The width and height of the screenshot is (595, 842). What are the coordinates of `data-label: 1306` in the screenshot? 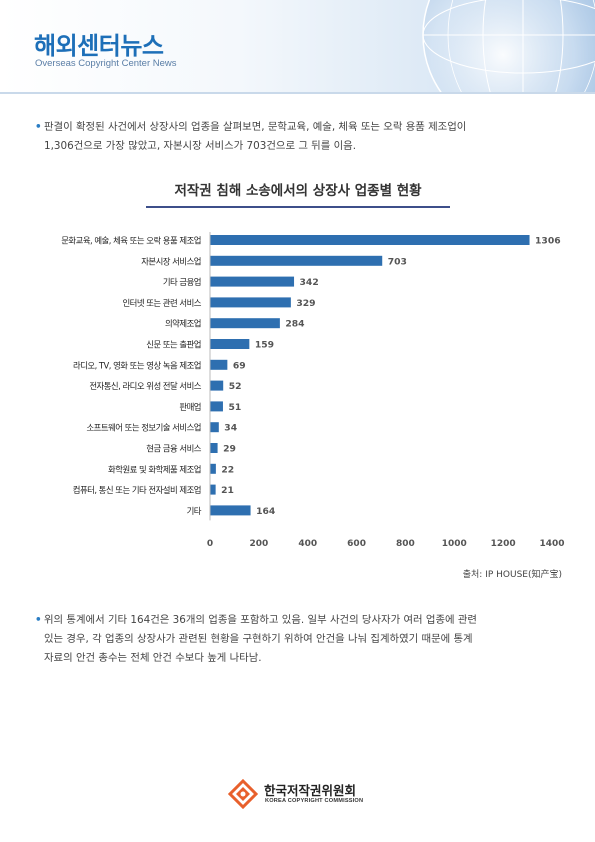 It's located at (548, 241).